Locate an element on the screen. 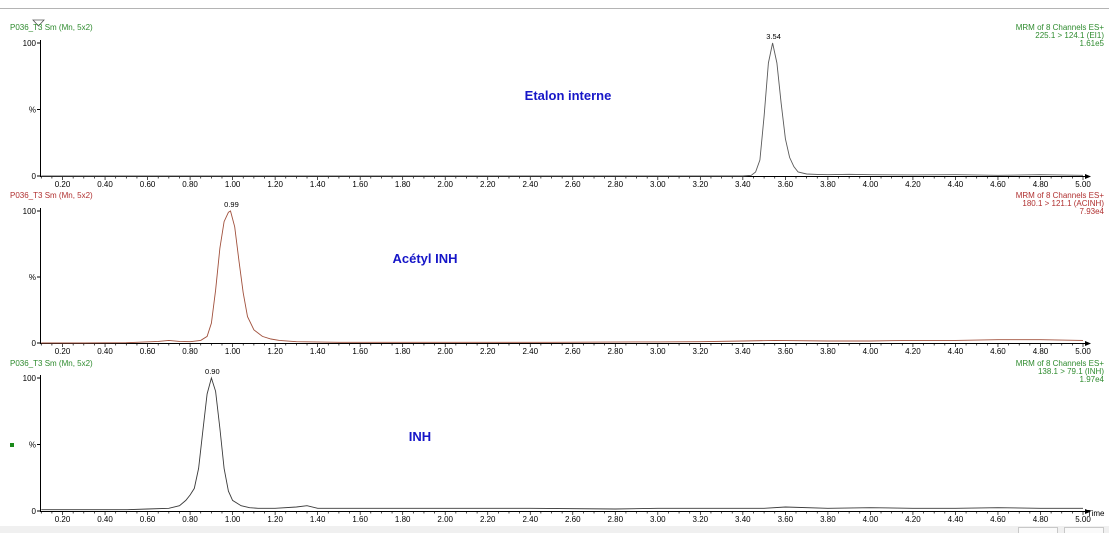 The image size is (1109, 538). middle-peak-label-0: 0.99 is located at coordinates (231, 204).